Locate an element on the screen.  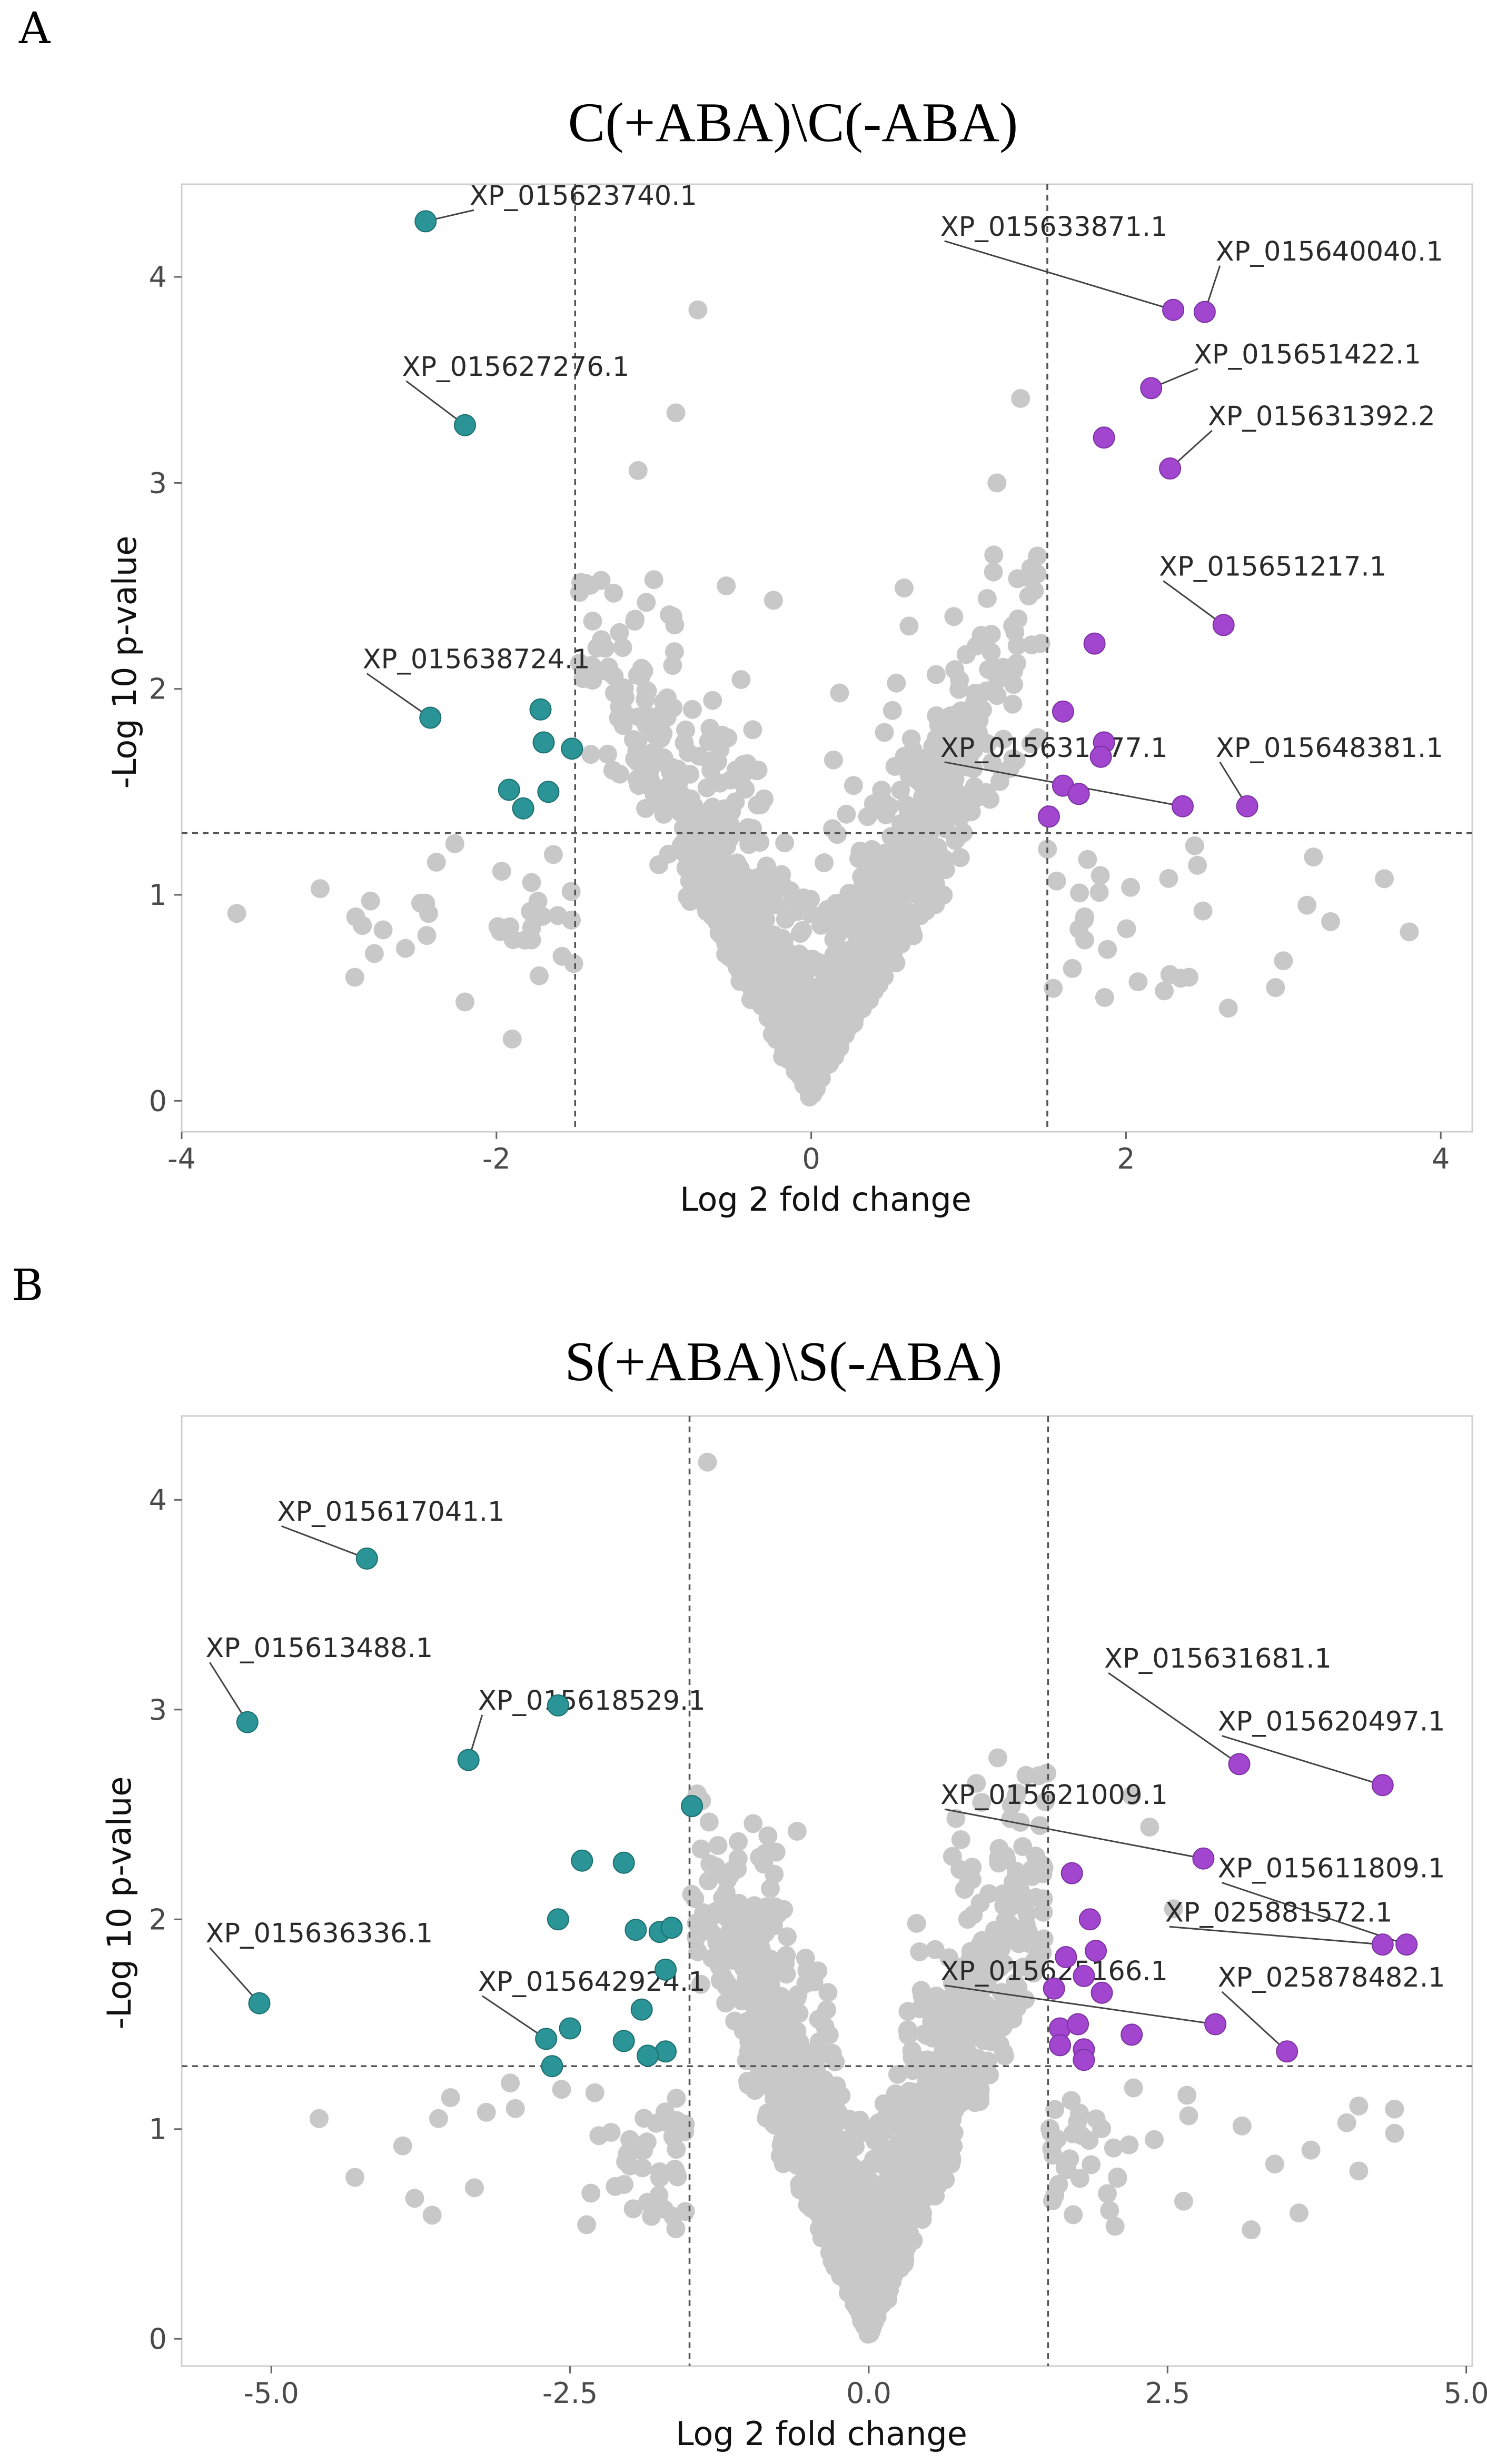
gene-annotation-label: XP_015621009.1 is located at coordinates (1054, 1795).